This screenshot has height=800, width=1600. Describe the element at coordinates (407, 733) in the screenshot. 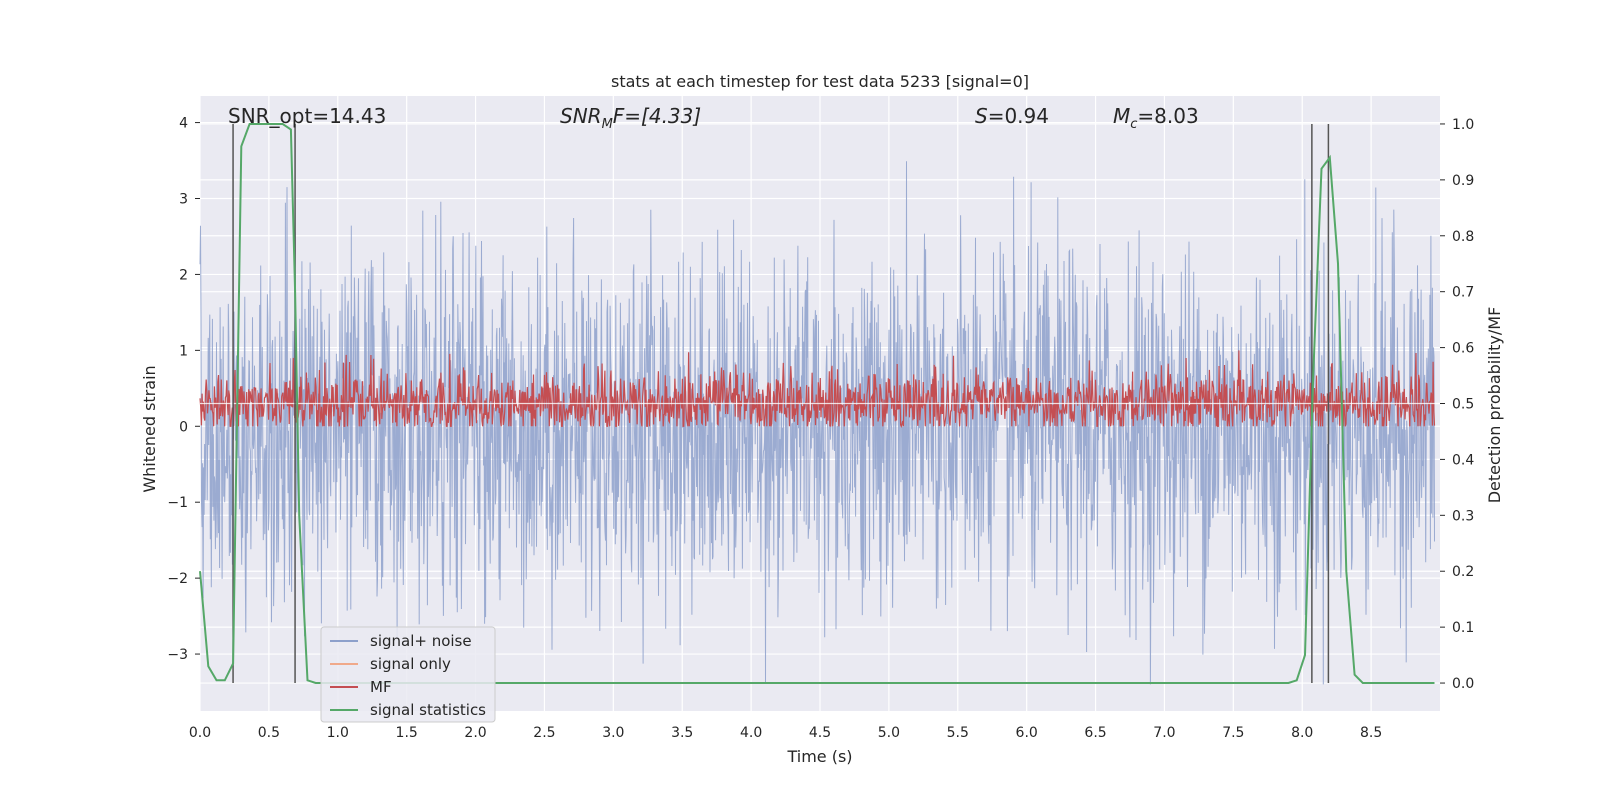

I see `x-tick-label: 1.5` at that location.